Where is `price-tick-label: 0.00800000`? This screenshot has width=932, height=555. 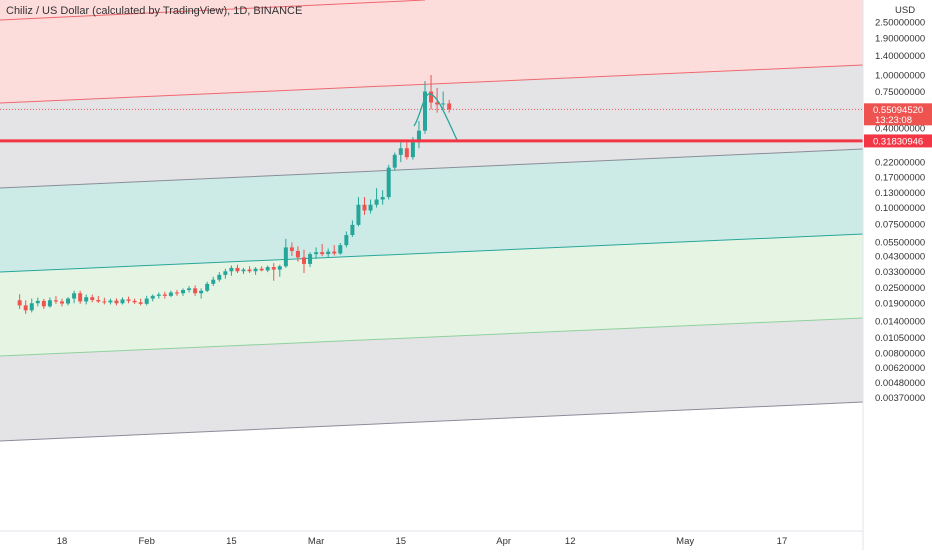
price-tick-label: 0.00800000 is located at coordinates (900, 354).